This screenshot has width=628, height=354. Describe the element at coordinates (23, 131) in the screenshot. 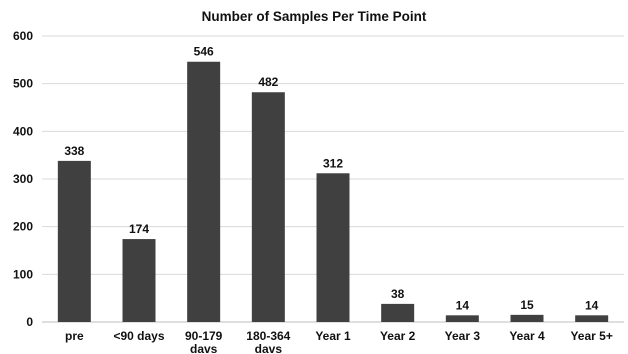

I see `y-tick-label: 400` at that location.